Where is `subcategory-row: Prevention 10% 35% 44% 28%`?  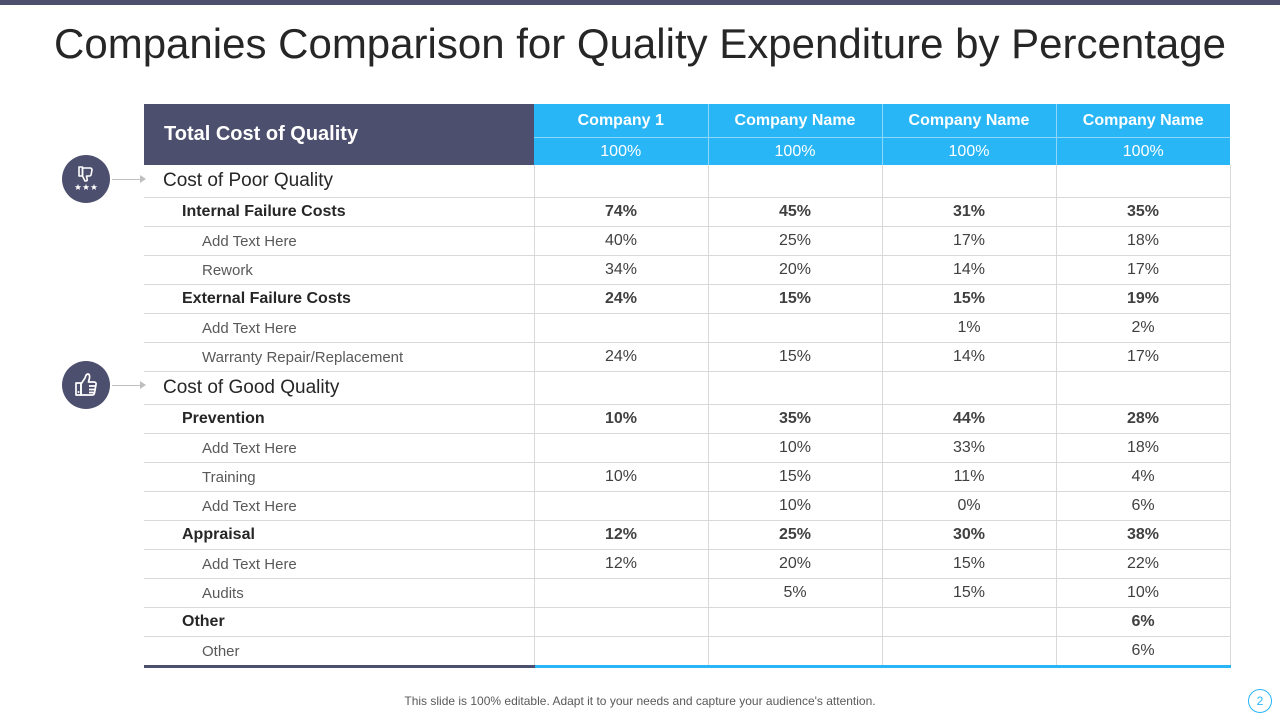
subcategory-row: Prevention 10% 35% 44% 28% is located at coordinates (687, 419).